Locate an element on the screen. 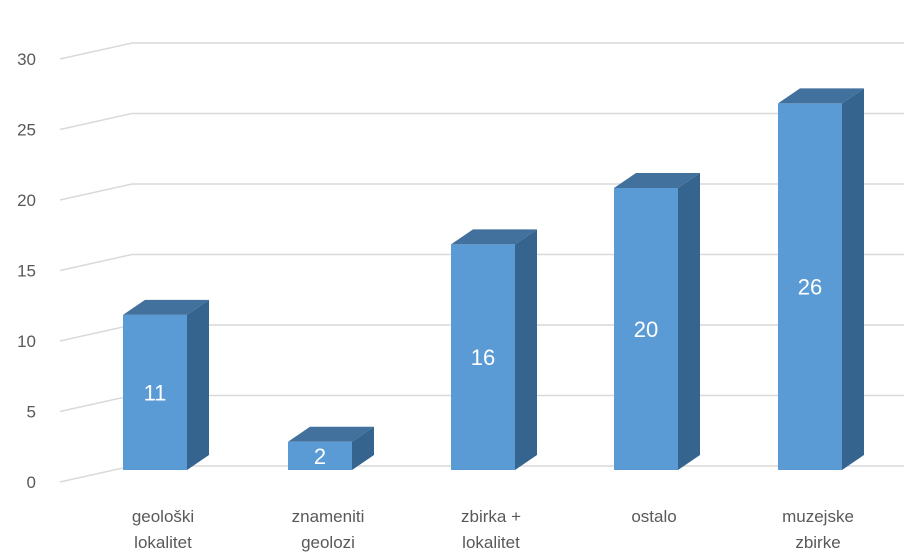 This screenshot has height=554, width=904. data-label: 16 is located at coordinates (483, 357).